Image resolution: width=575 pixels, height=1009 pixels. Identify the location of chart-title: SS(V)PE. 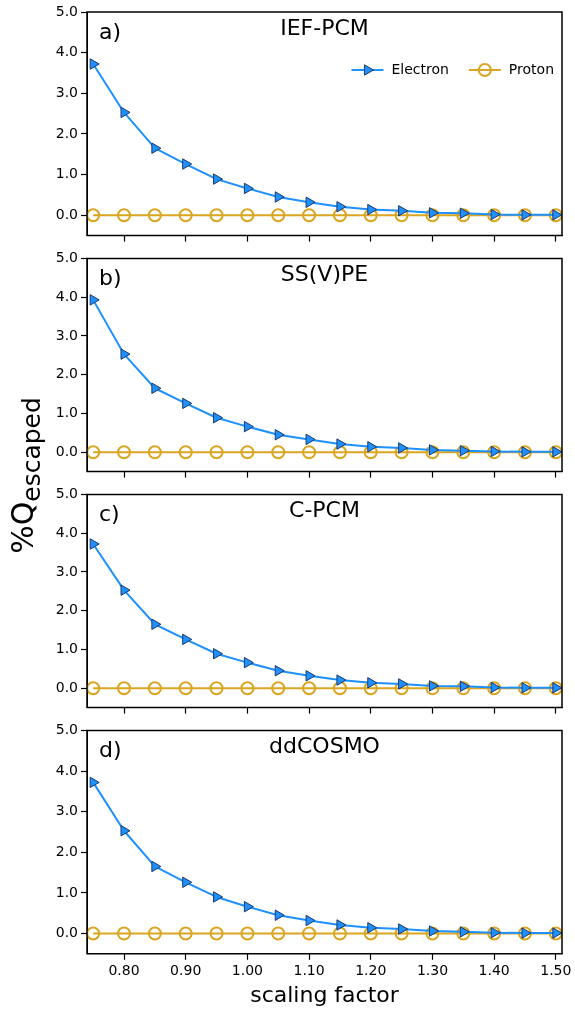
(324, 274).